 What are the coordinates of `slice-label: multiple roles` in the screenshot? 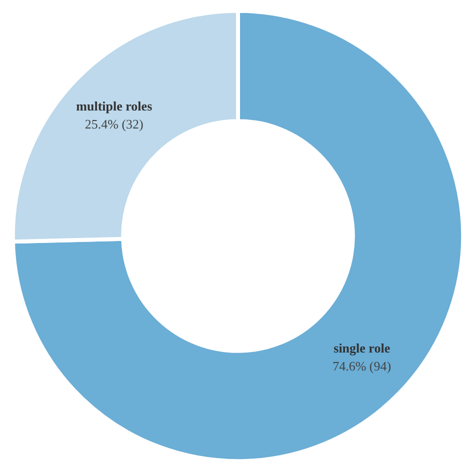 It's located at (114, 106).